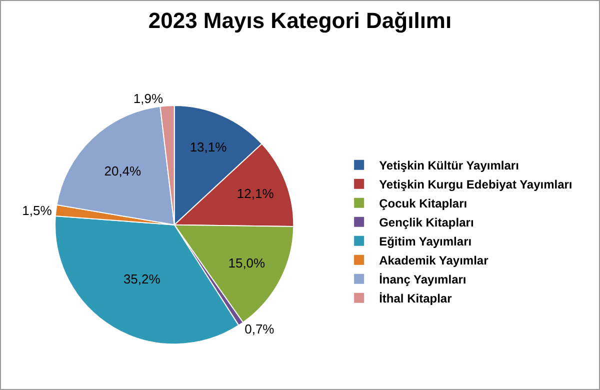 Image resolution: width=600 pixels, height=390 pixels. What do you see at coordinates (475, 185) in the screenshot?
I see `legend-label: Yetişkin Kurgu Edebiyat Yayımları` at bounding box center [475, 185].